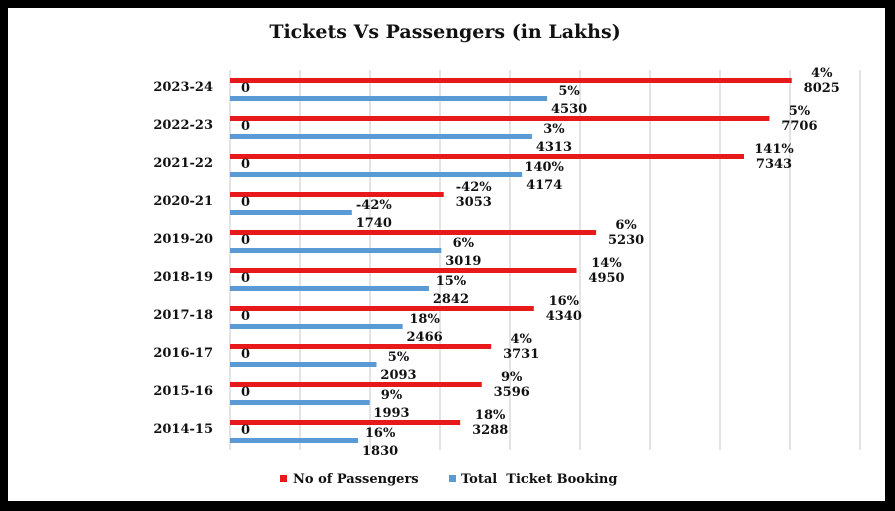 Image resolution: width=895 pixels, height=511 pixels. I want to click on growth-label-tickets: -42%, so click(374, 205).